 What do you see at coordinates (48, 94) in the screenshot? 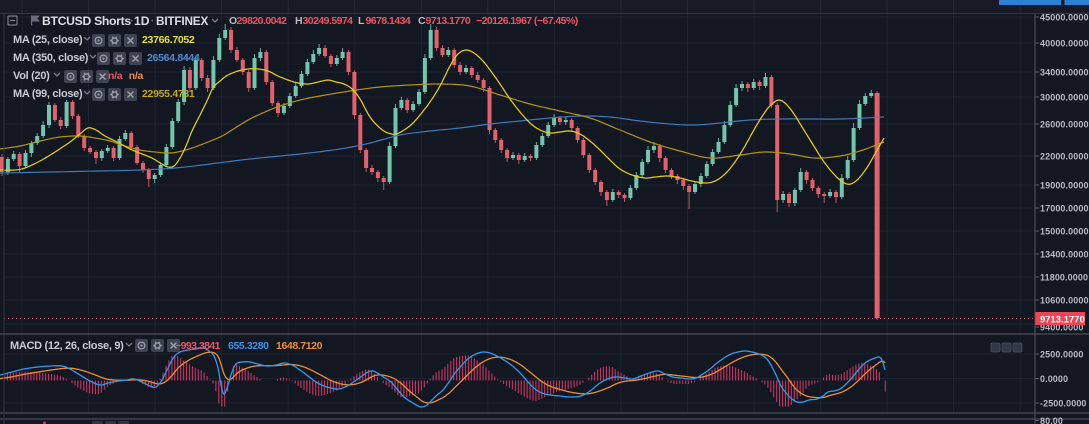
I see `svg-text: MA (99, close)` at bounding box center [48, 94].